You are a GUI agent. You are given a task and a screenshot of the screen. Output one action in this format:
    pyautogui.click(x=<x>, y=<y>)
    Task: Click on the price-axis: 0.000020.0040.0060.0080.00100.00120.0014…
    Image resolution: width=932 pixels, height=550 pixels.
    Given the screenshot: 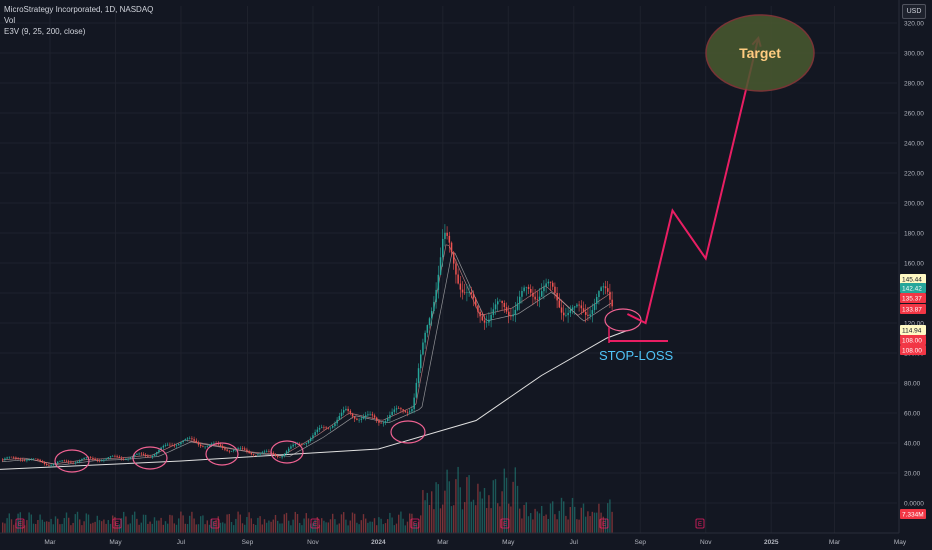 What is the action you would take?
    pyautogui.click(x=915, y=275)
    